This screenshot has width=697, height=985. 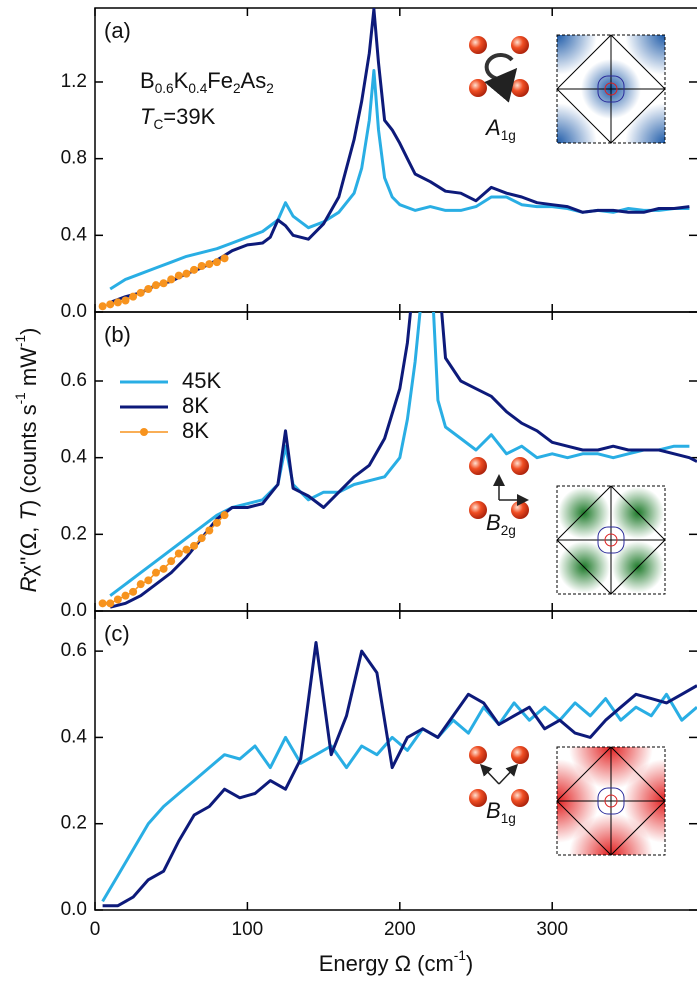 What do you see at coordinates (567, 89) in the screenshot?
I see `inset-a` at bounding box center [567, 89].